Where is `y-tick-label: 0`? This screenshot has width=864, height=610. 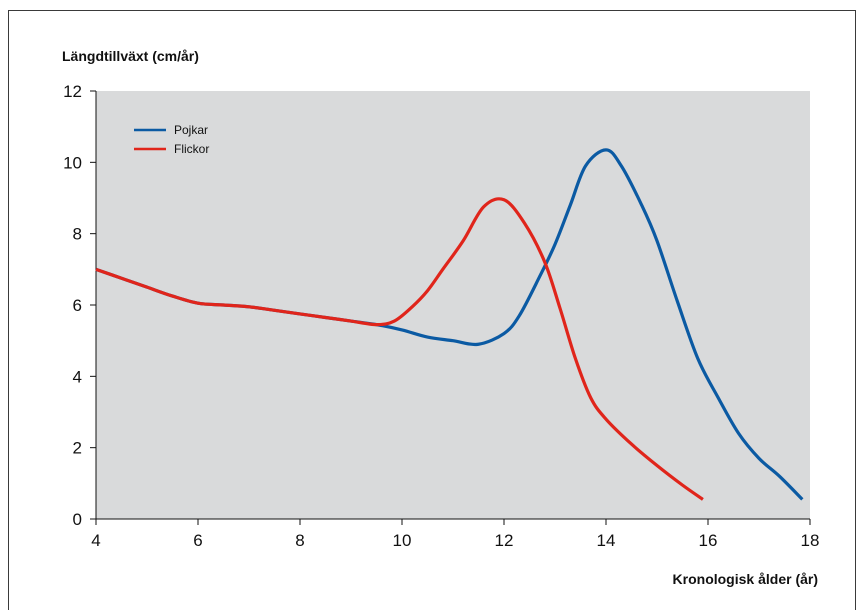 y-tick-label: 0 is located at coordinates (77, 519).